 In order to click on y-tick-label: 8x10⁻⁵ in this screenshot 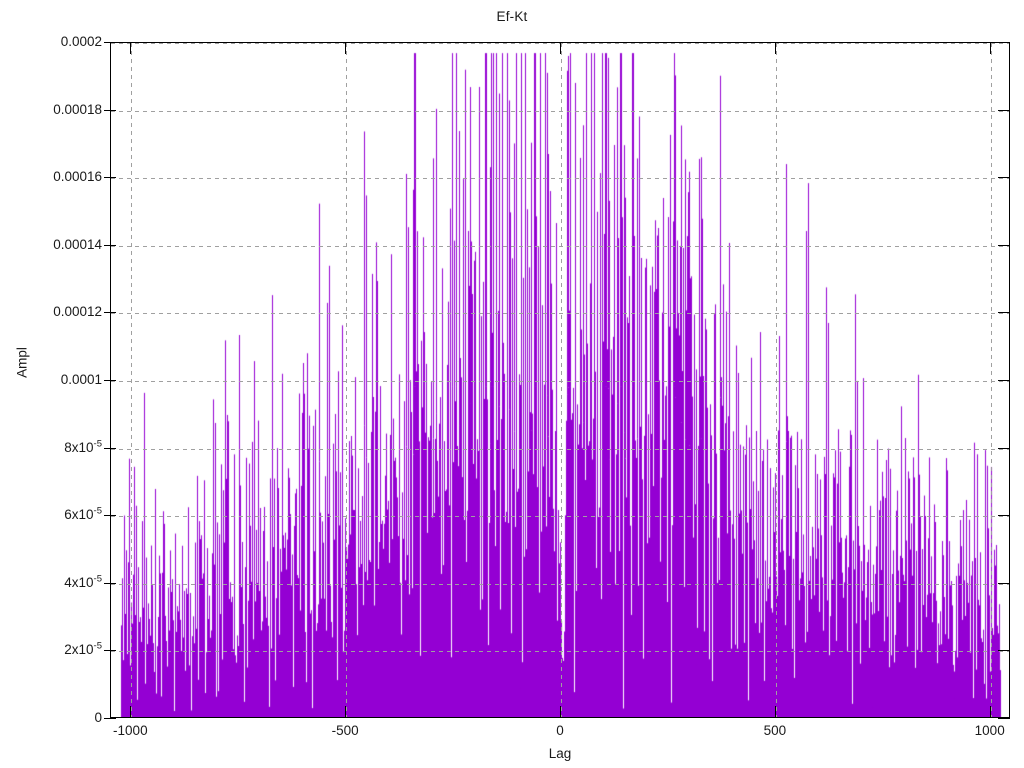, I will do `click(83, 446)`.